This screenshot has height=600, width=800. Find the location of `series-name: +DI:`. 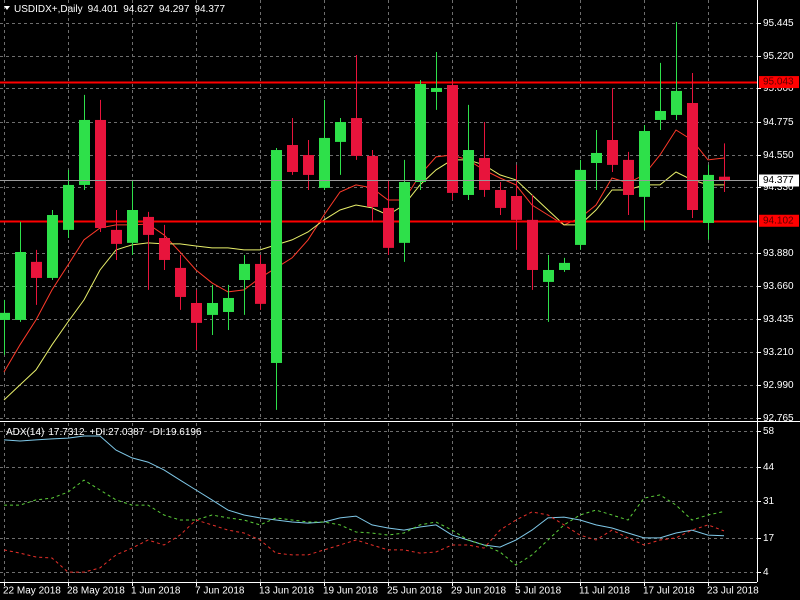

series-name: +DI: is located at coordinates (99, 432).